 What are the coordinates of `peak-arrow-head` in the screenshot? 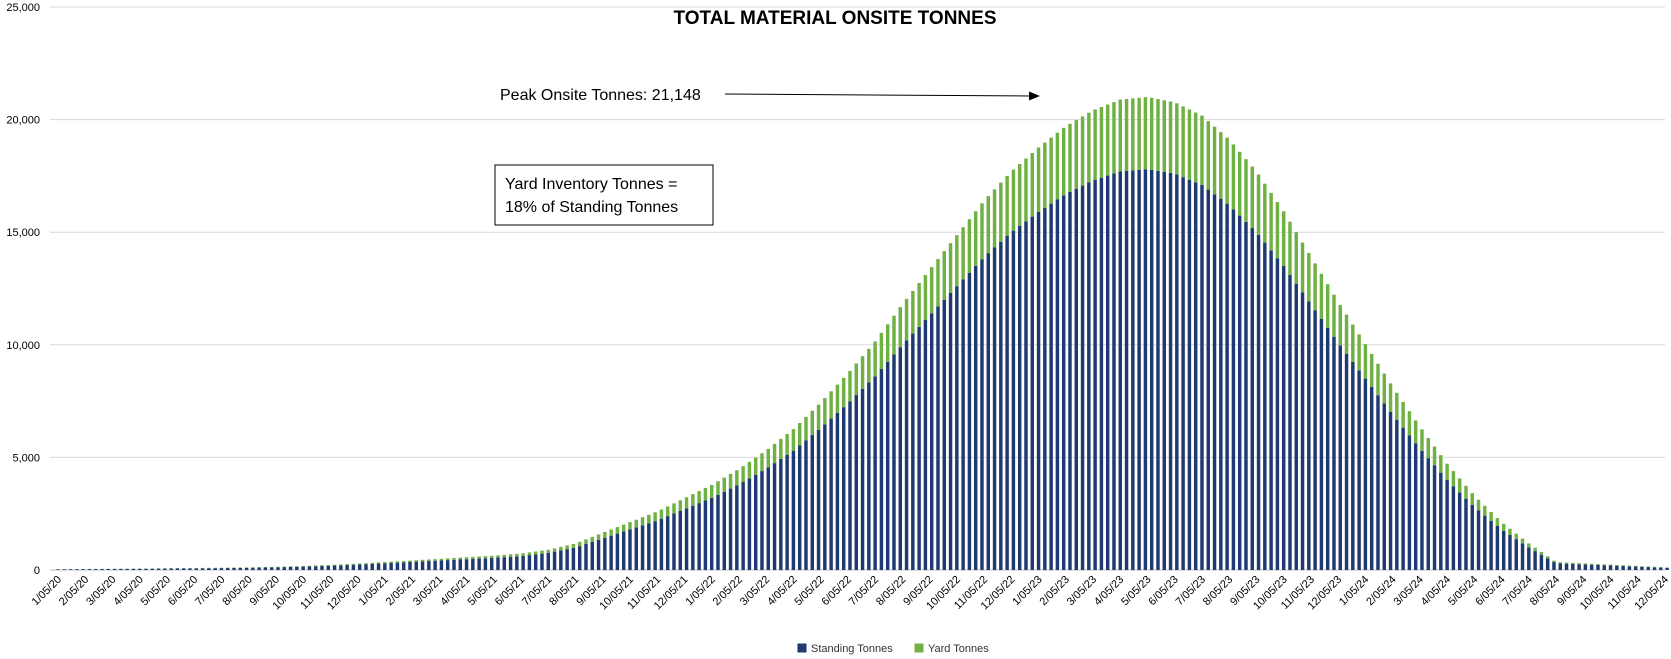 It's located at (1034, 96).